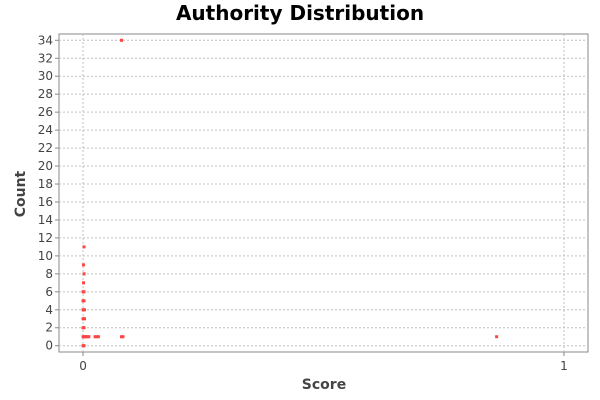  Describe the element at coordinates (45, 76) in the screenshot. I see `y-tick-label: 30` at that location.